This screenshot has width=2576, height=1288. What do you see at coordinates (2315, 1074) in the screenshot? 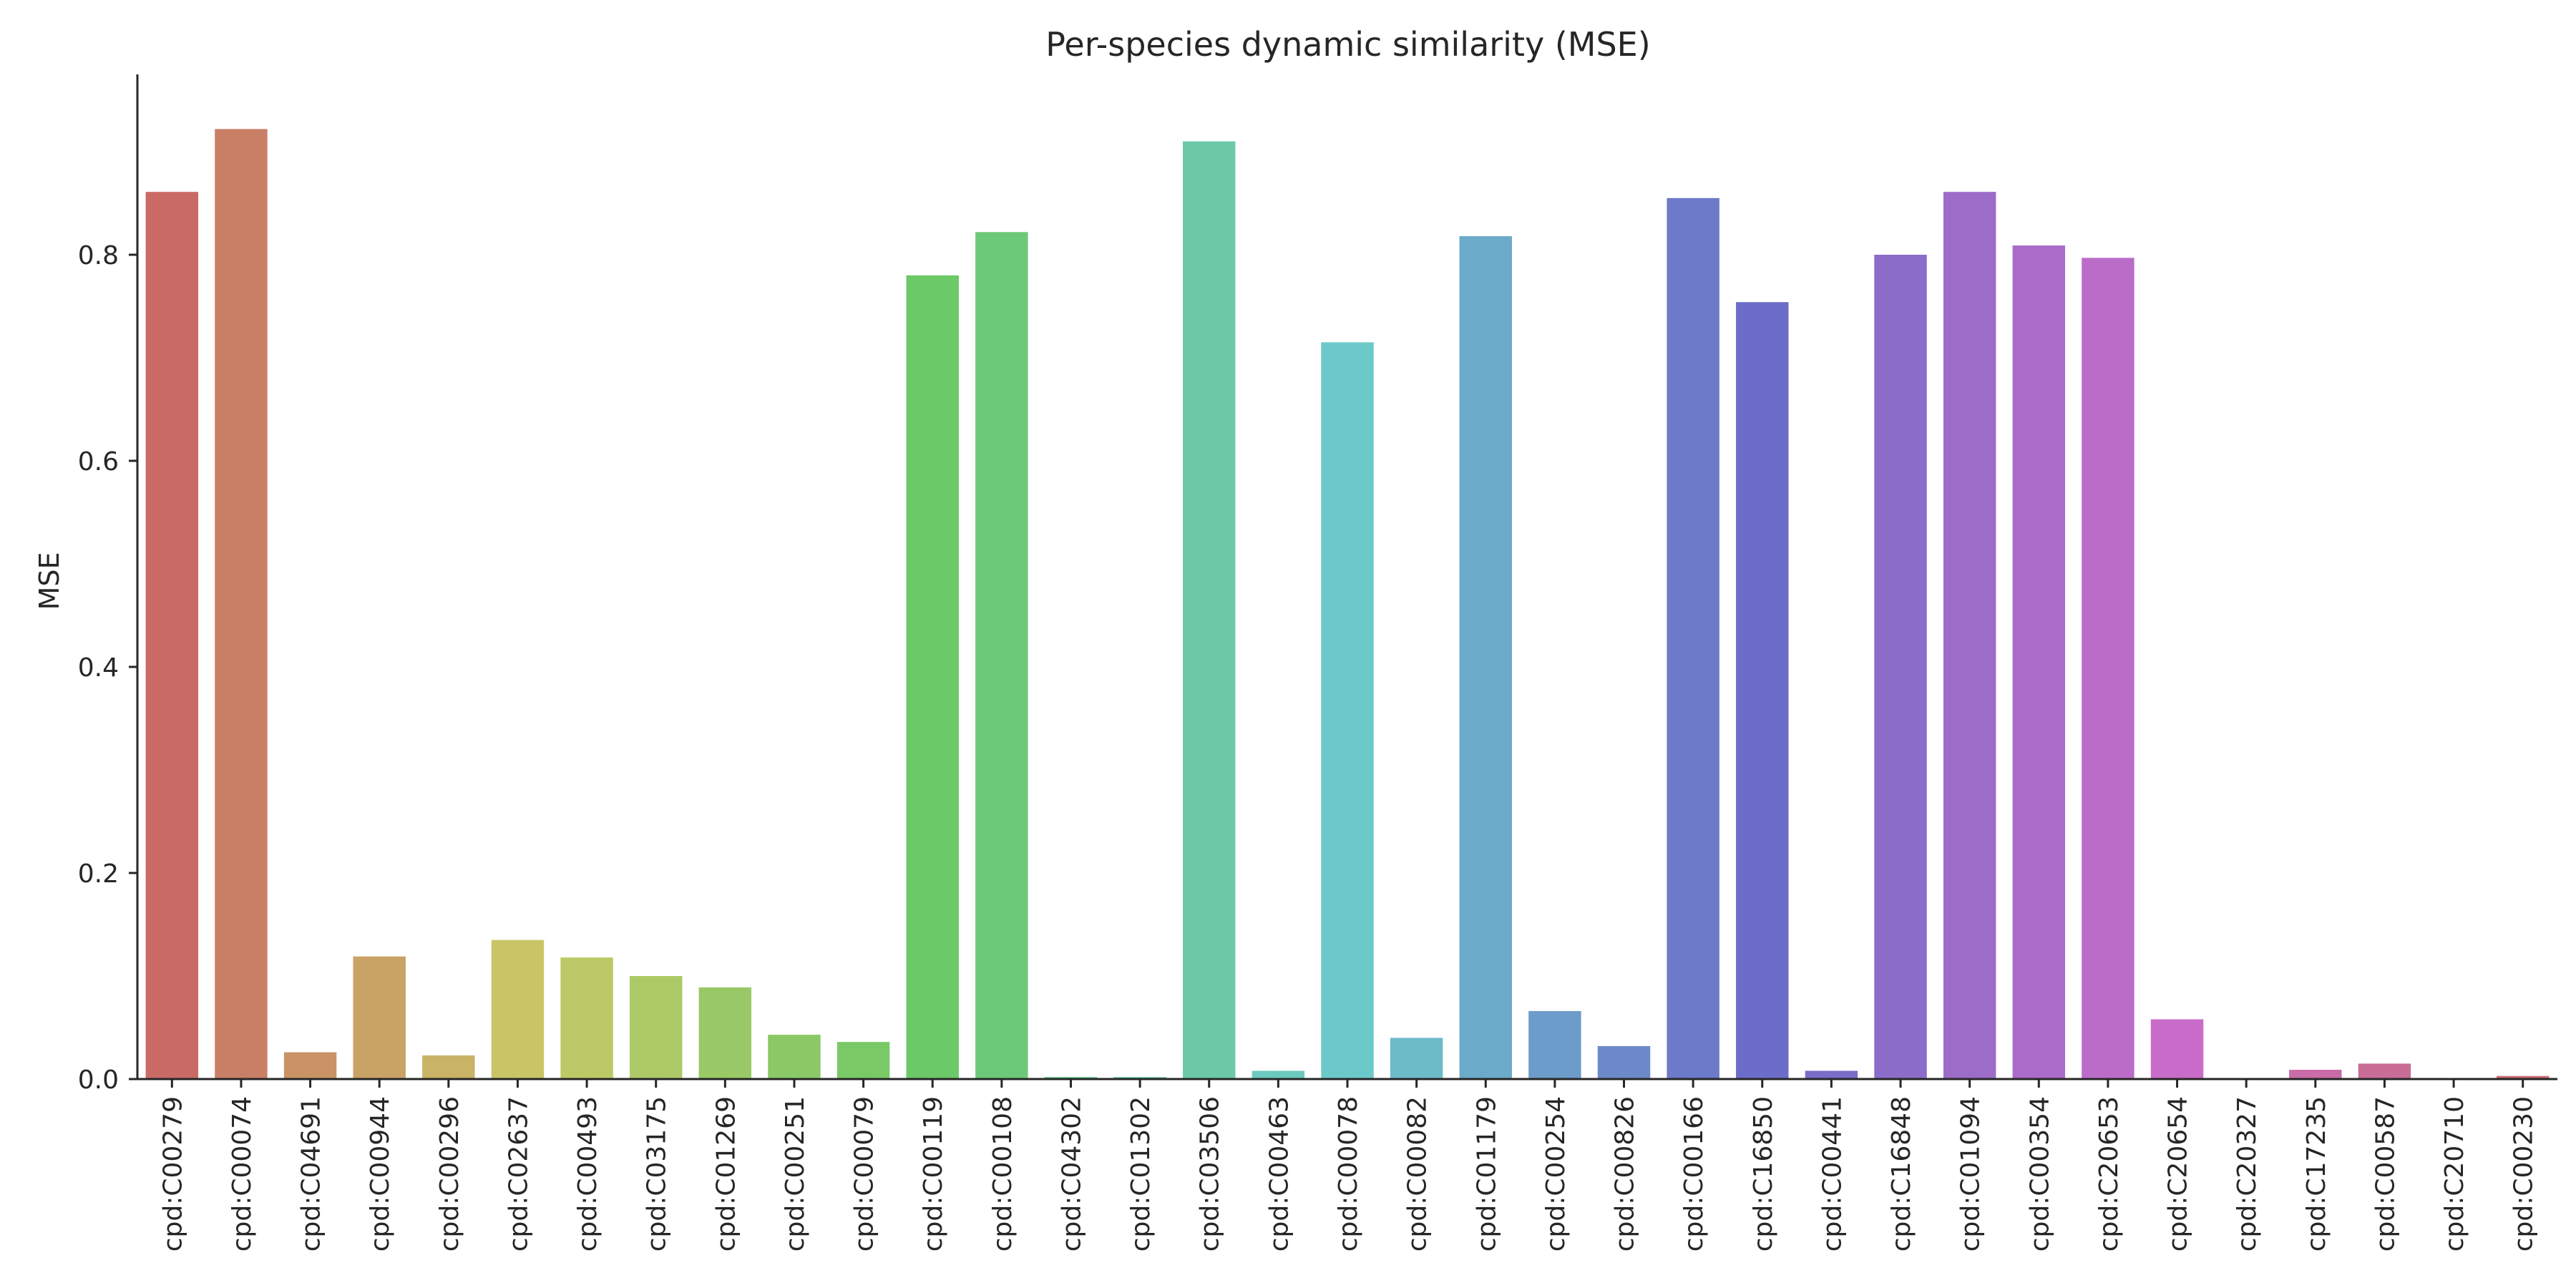
I see `bar-cpd-C17235` at bounding box center [2315, 1074].